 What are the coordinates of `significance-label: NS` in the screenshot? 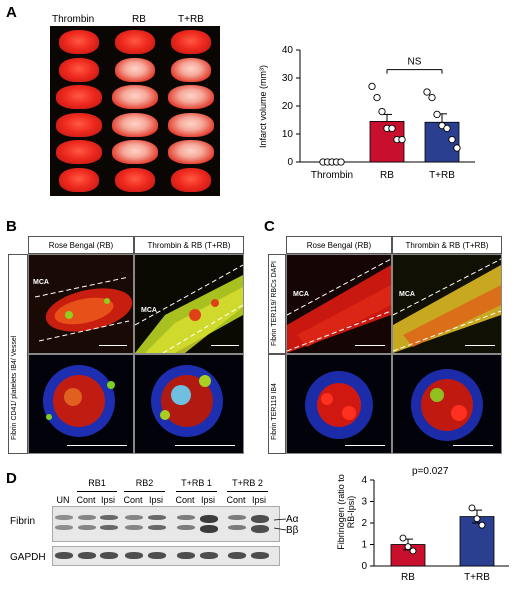 It's located at (415, 62).